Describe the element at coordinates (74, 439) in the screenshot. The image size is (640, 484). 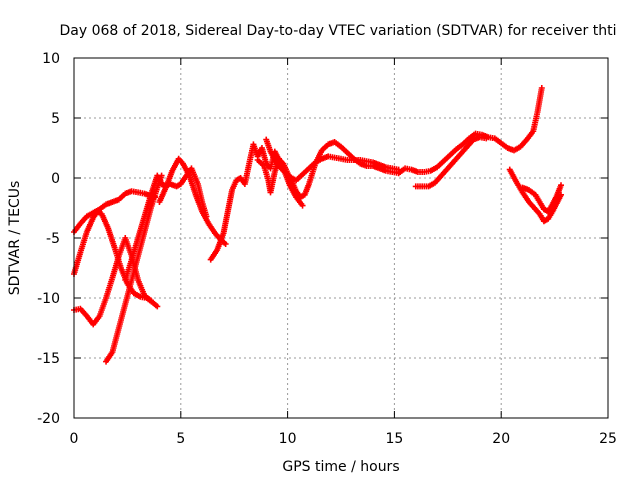
I see `x-tick-label: 0` at that location.